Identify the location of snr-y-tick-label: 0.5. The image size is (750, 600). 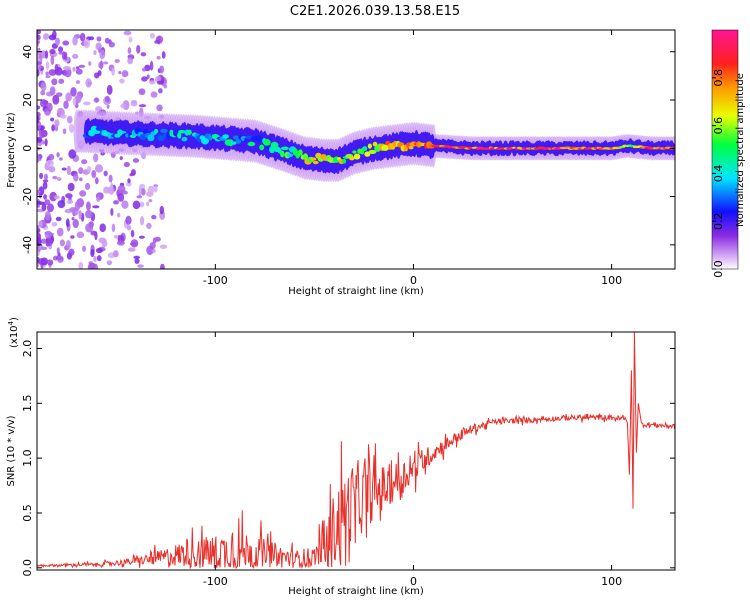
(27, 513).